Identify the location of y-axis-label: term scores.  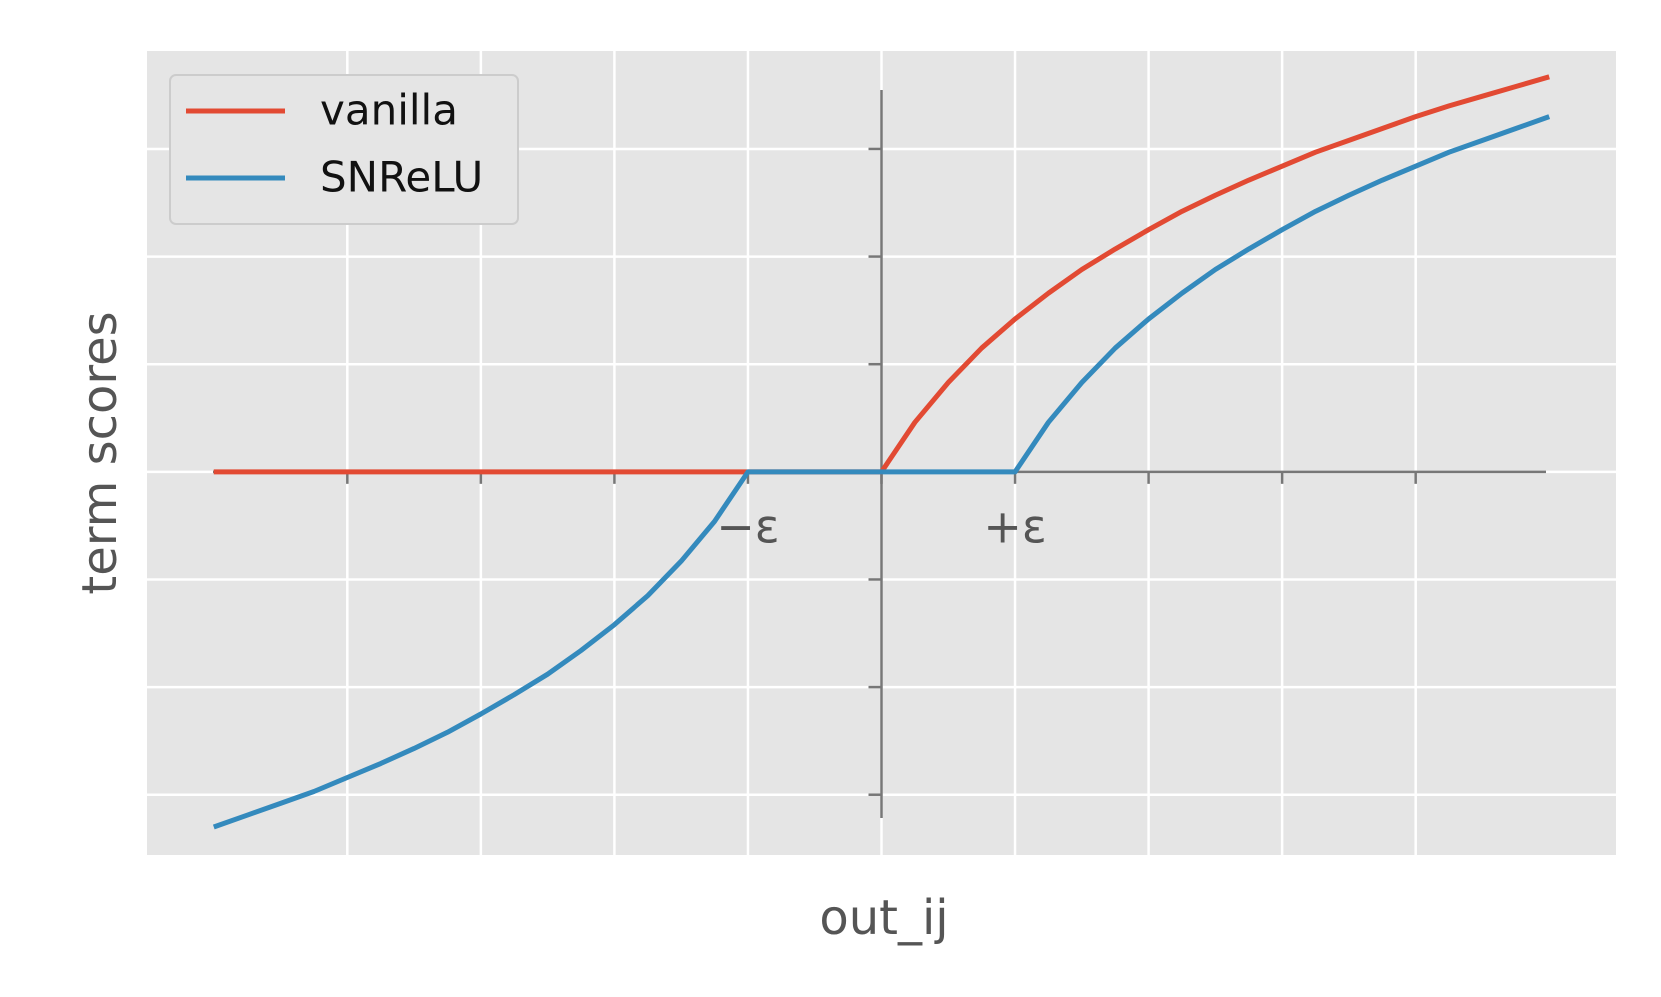
(100, 452).